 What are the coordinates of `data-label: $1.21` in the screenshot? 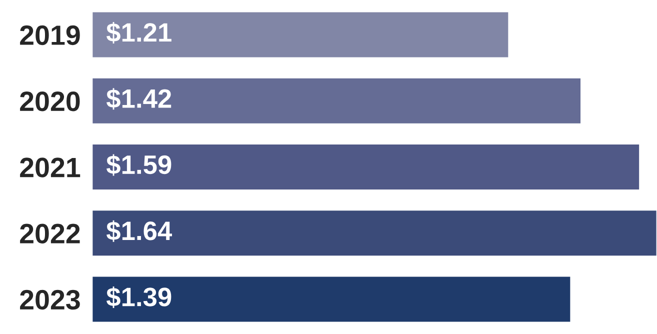 It's located at (139, 33).